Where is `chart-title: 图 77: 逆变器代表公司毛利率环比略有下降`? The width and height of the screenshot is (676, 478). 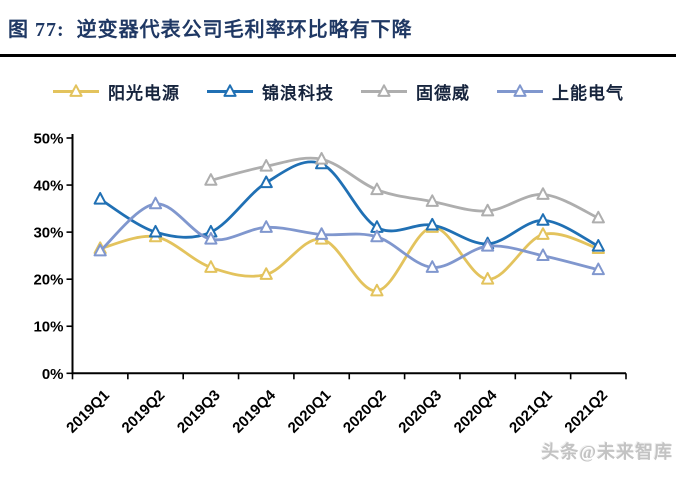
chart-title: 图 77: 逆变器代表公司毛利率环比略有下降 is located at coordinates (210, 30).